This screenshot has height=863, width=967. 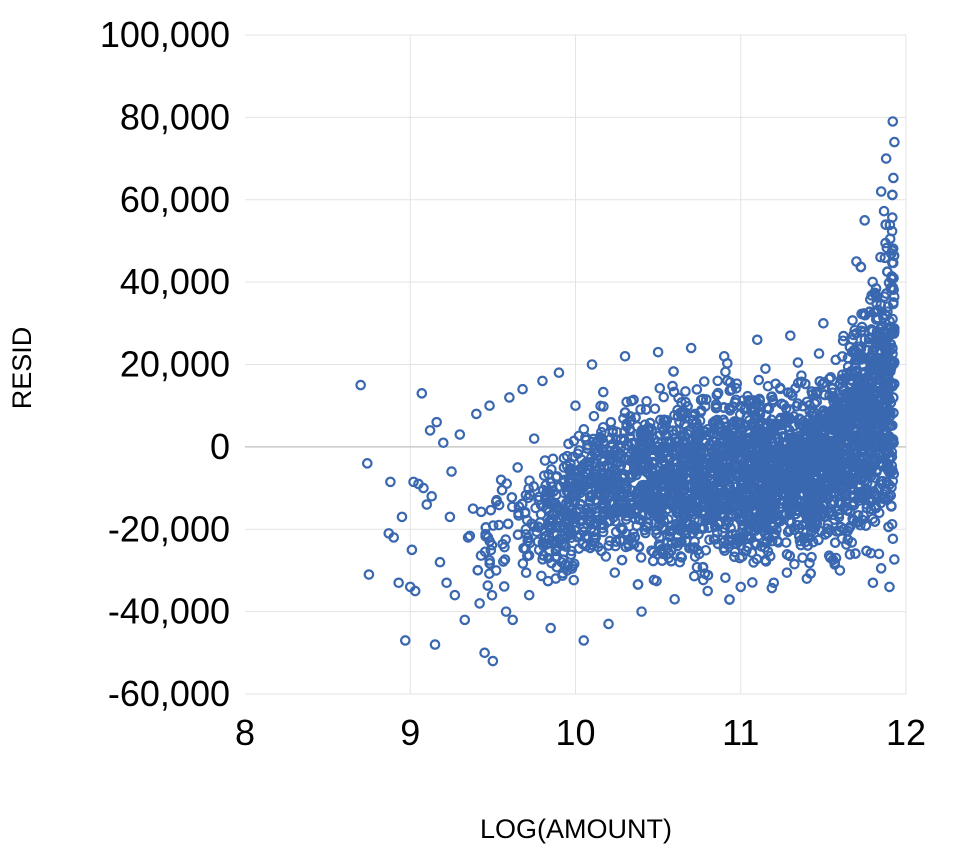 What do you see at coordinates (410, 732) in the screenshot?
I see `x-tick-label: 9` at bounding box center [410, 732].